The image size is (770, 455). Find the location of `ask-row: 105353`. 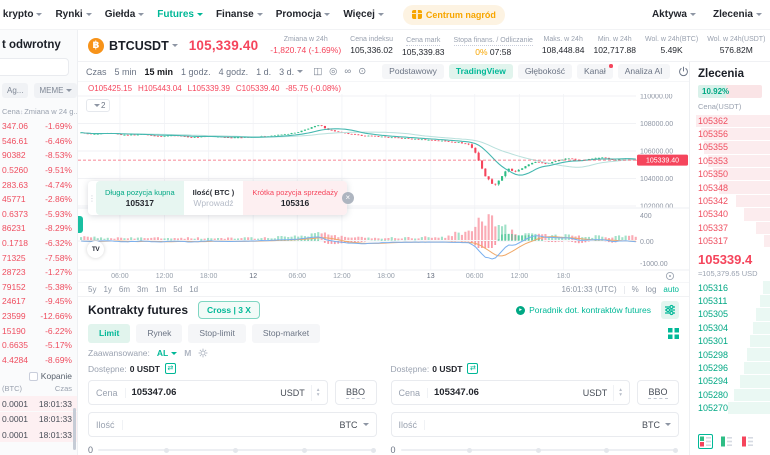

ask-row: 105353 is located at coordinates (730, 161).